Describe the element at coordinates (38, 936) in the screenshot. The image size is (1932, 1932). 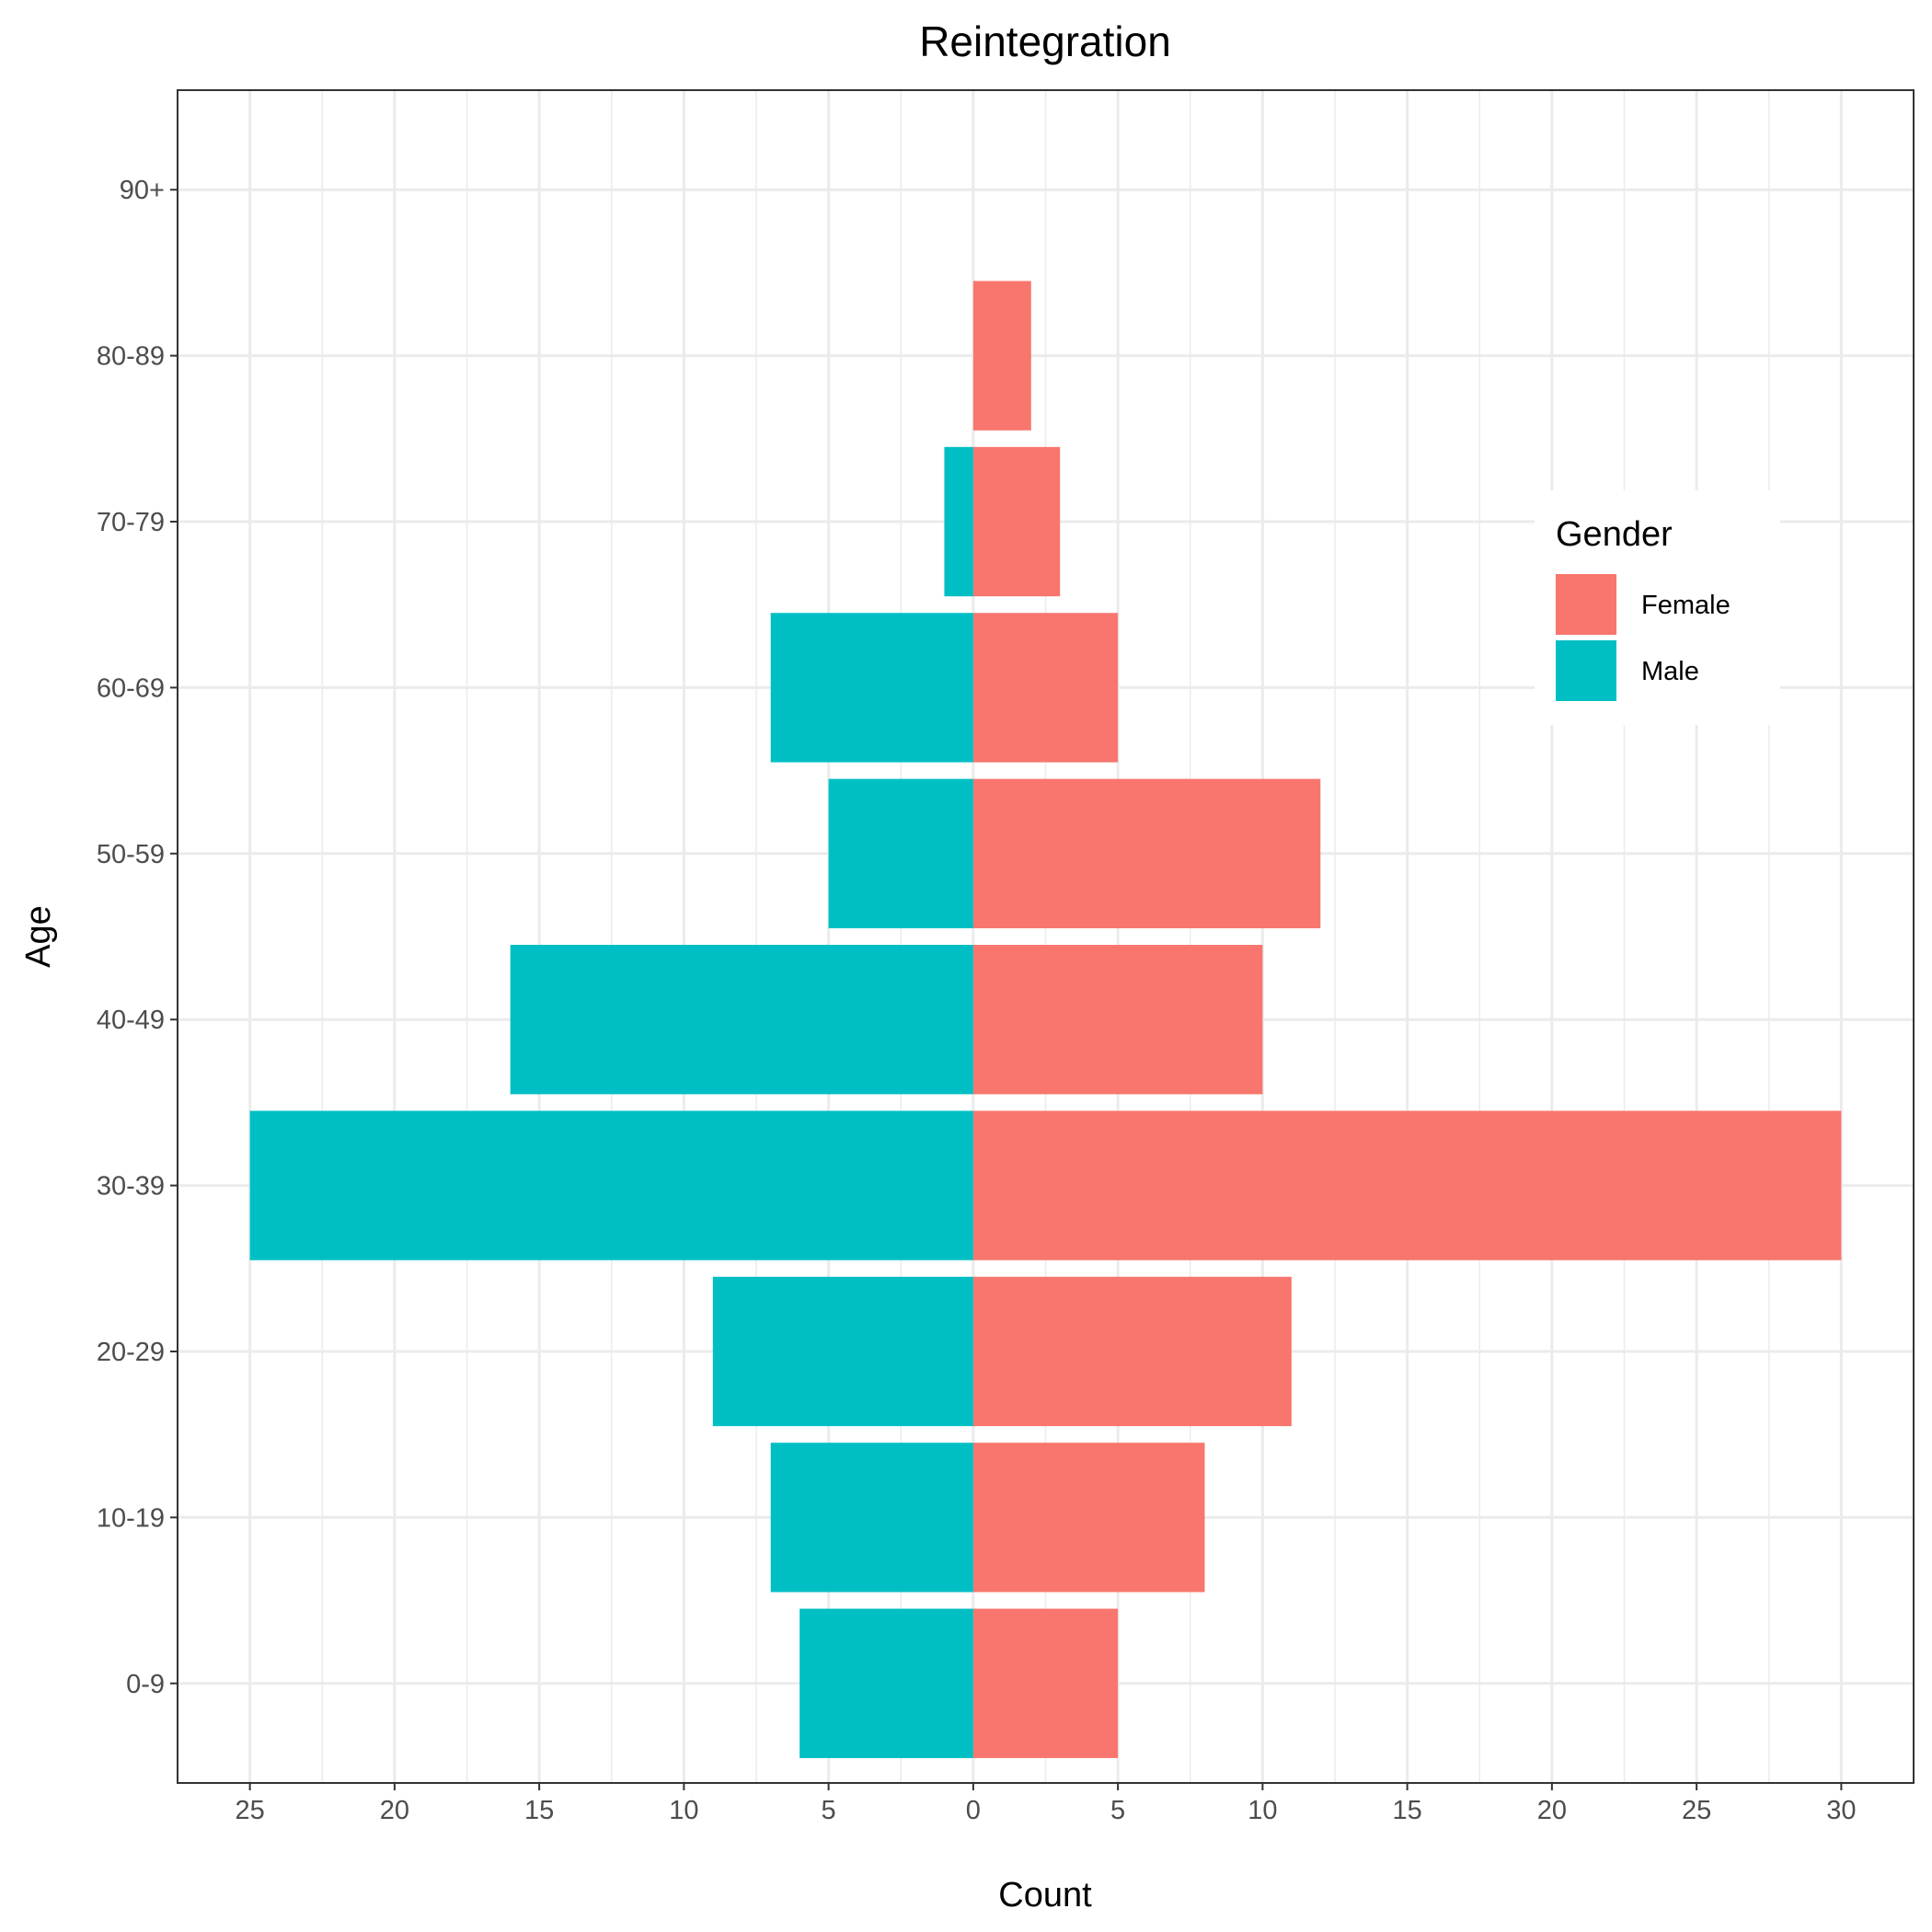
I see `y-axis-title: Age` at that location.